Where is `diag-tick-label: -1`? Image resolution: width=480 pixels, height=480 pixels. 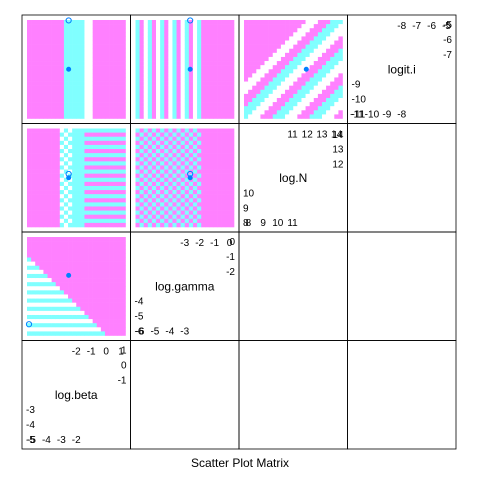
diag-tick-label: -1 is located at coordinates (214, 243).